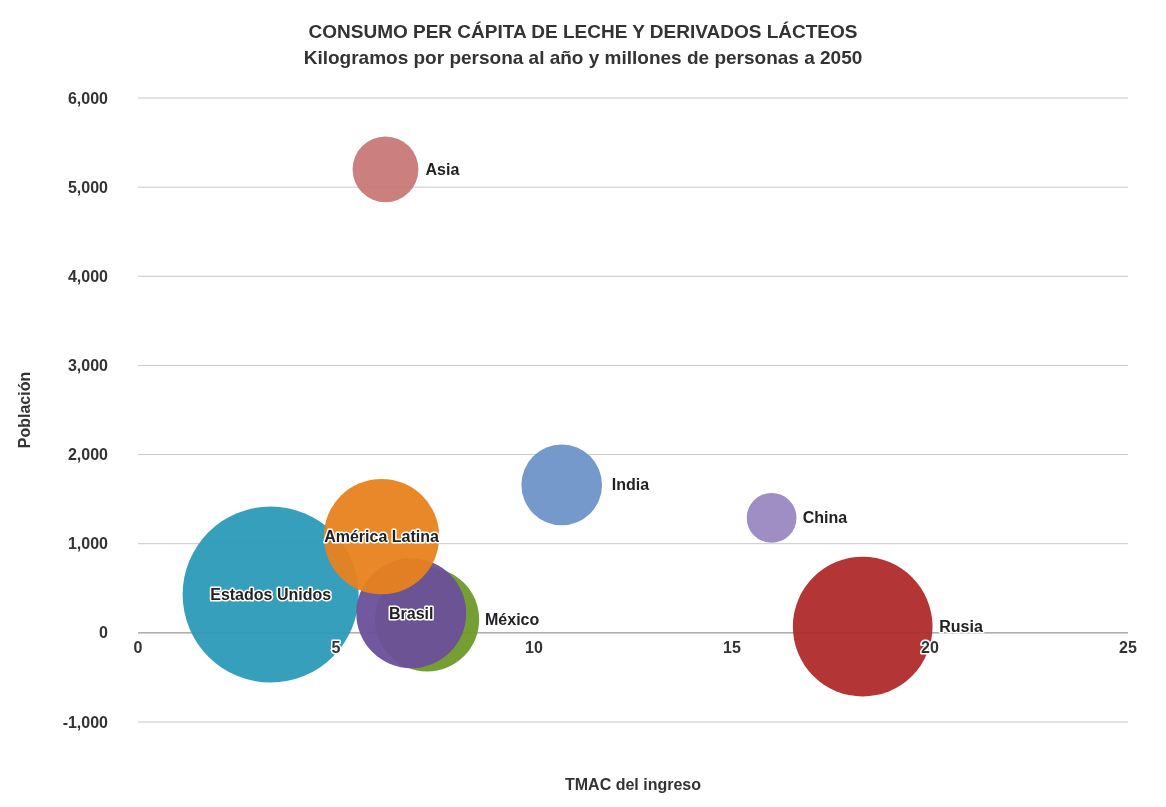 This screenshot has height=807, width=1166. Describe the element at coordinates (583, 57) in the screenshot. I see `chart-subtitle: Kilogramos por persona al año y millones de personas a 2050` at that location.